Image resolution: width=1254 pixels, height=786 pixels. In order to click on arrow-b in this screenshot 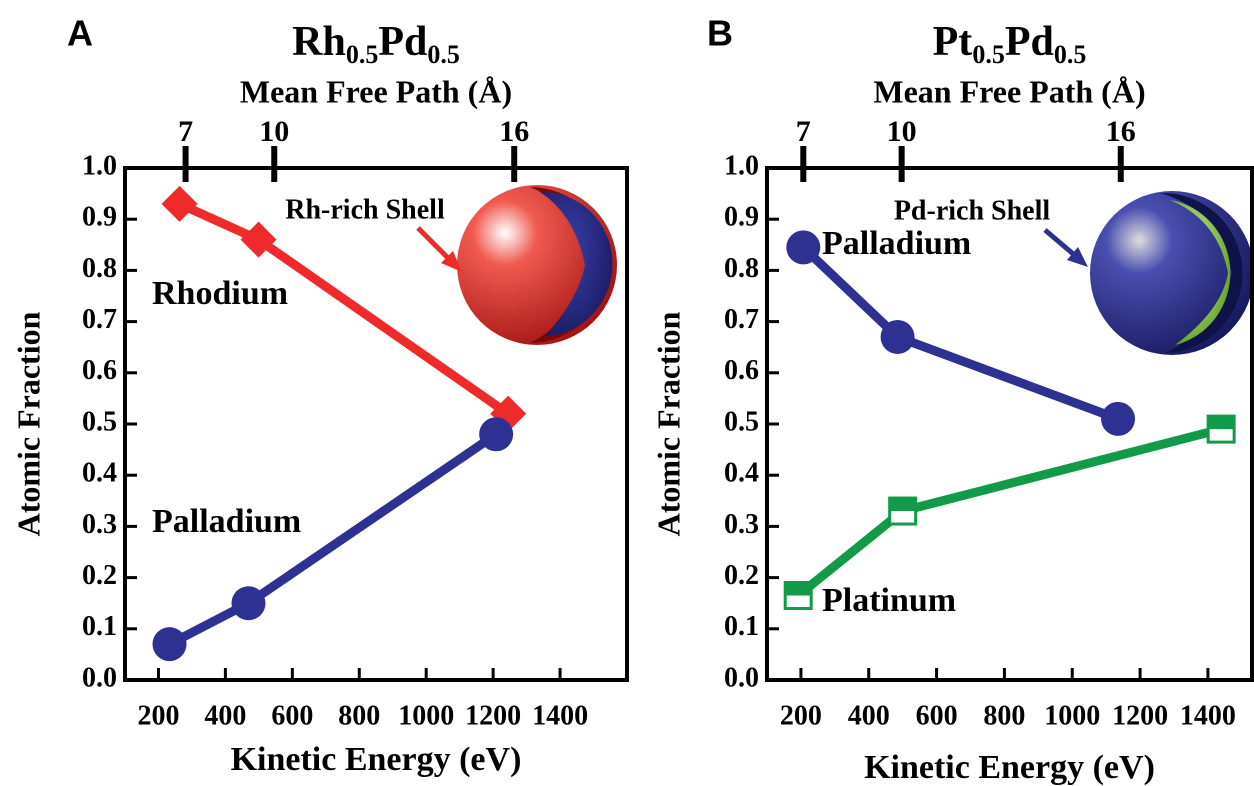, I will do `click(1065, 247)`.